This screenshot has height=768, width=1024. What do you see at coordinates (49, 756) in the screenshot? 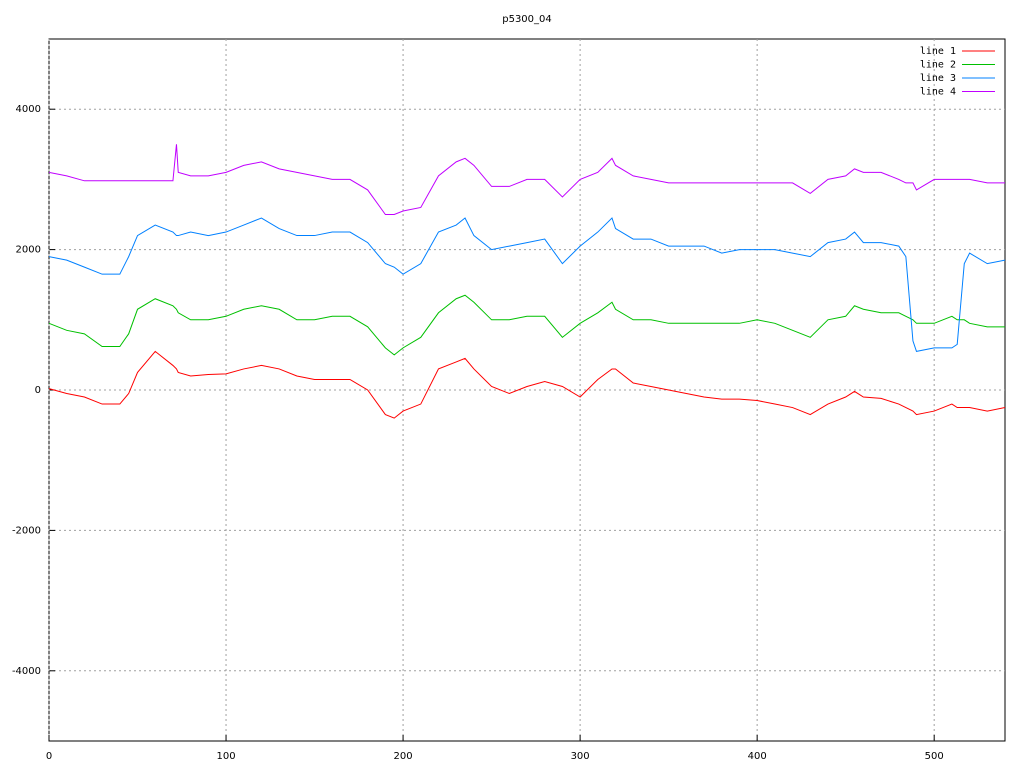
I see `x-tick-label: 0` at bounding box center [49, 756].